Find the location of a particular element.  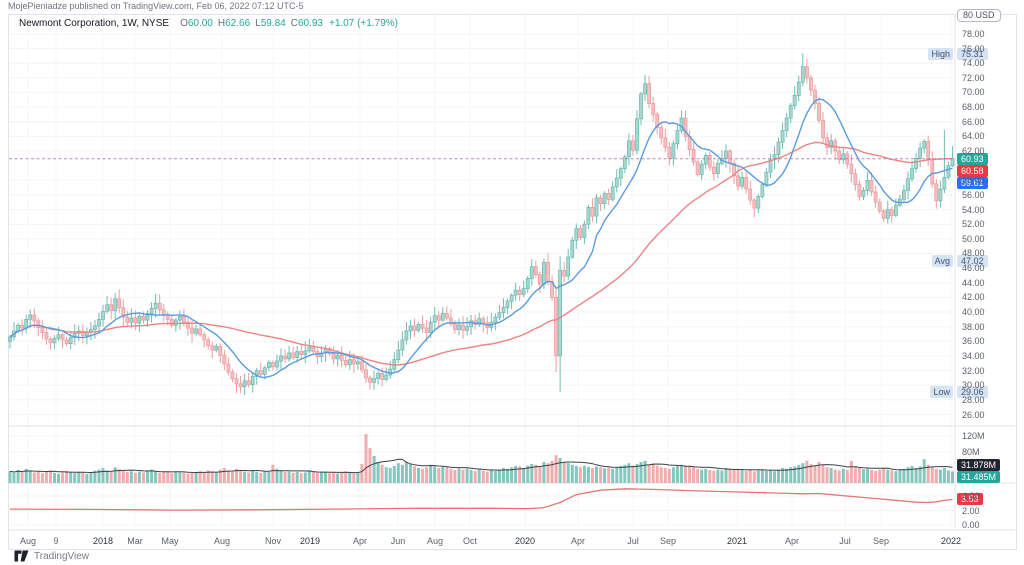

price-axis-unit: 80 USD is located at coordinates (979, 15).